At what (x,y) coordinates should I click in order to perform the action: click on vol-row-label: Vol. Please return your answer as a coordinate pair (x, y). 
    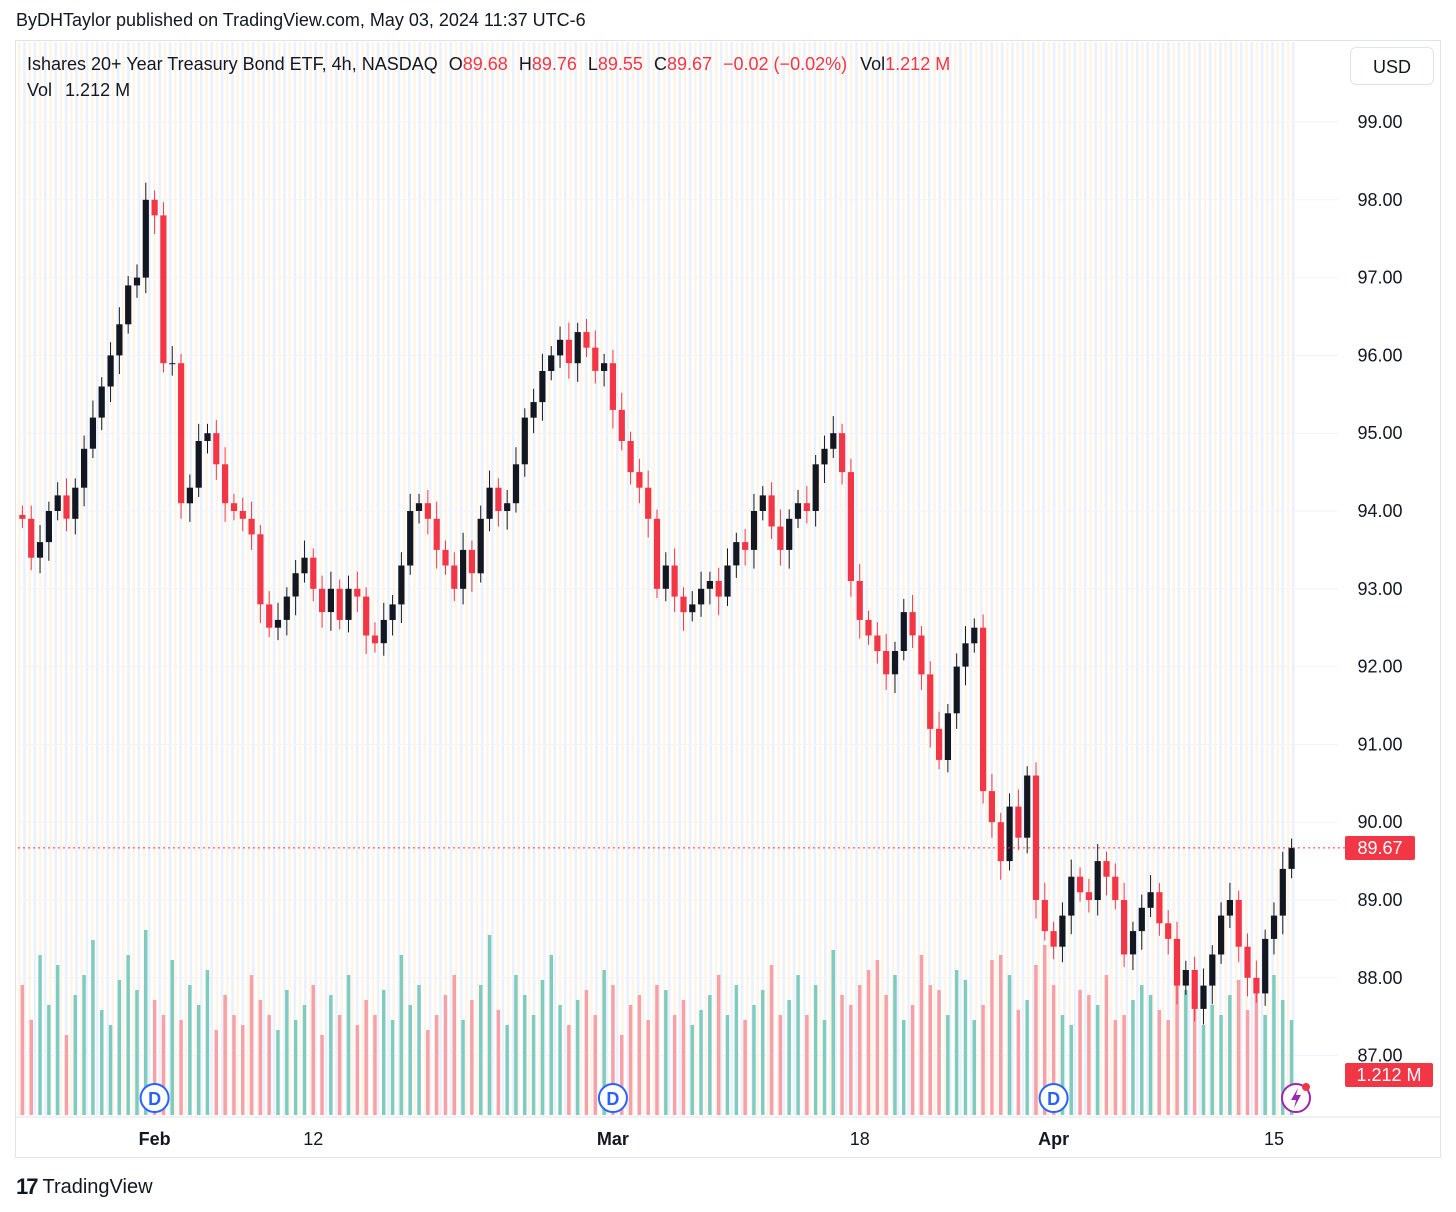
    Looking at the image, I should click on (40, 90).